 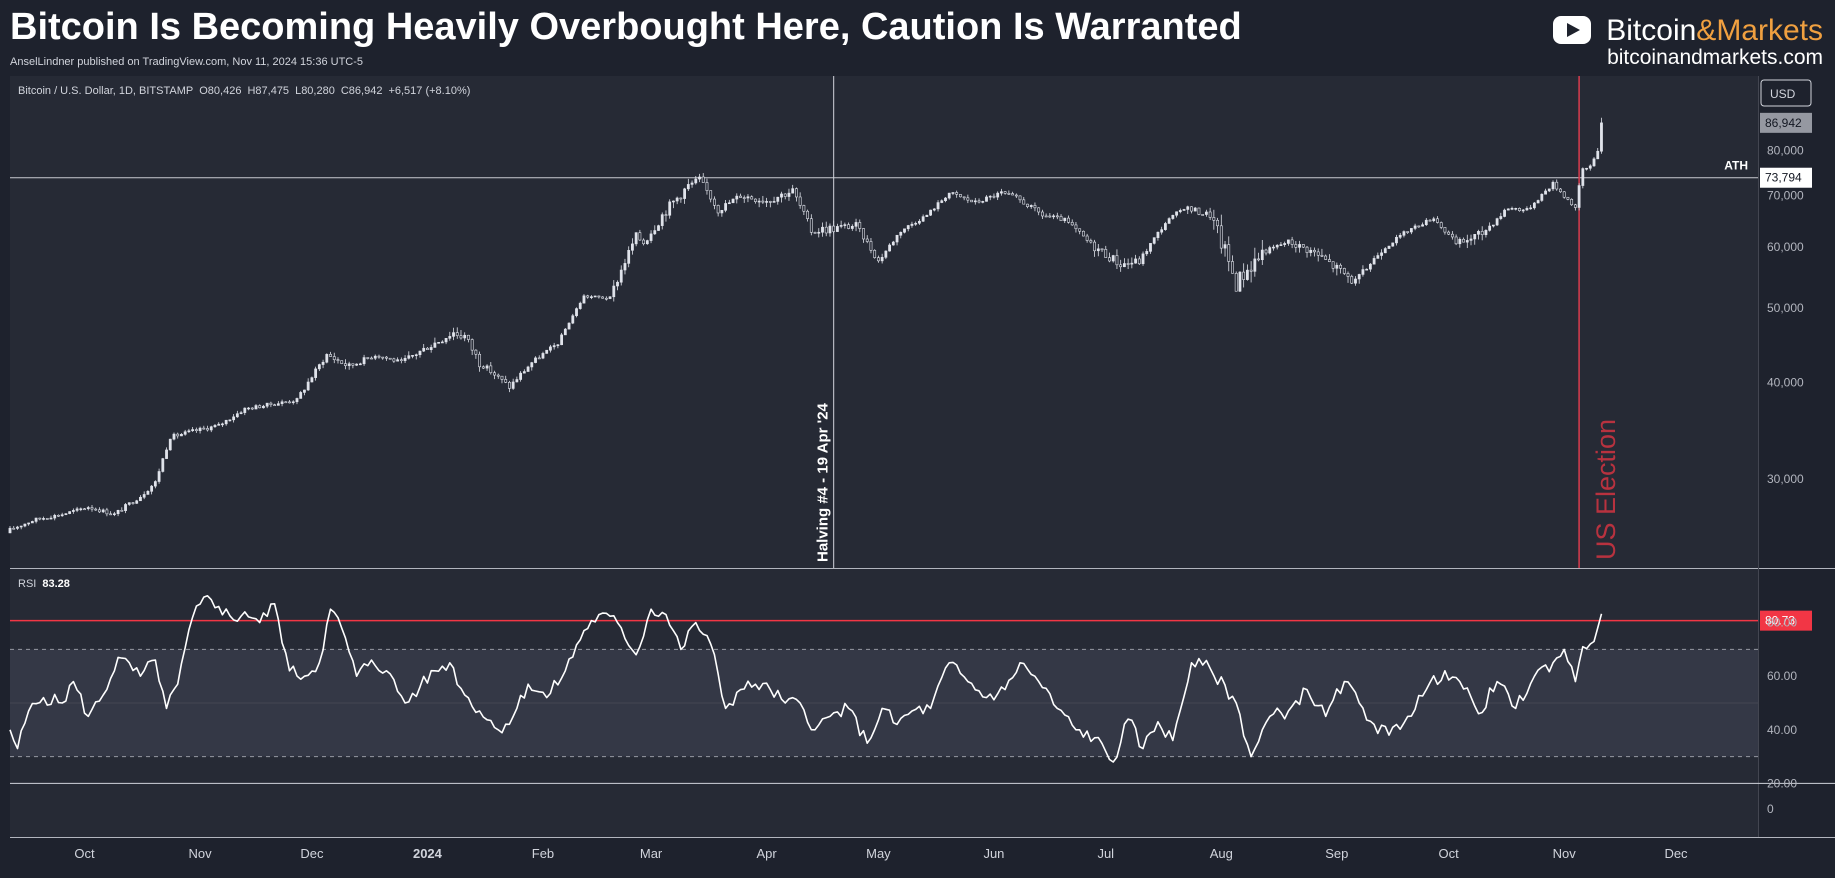 What do you see at coordinates (84, 853) in the screenshot?
I see `time-tick-label: Oct` at bounding box center [84, 853].